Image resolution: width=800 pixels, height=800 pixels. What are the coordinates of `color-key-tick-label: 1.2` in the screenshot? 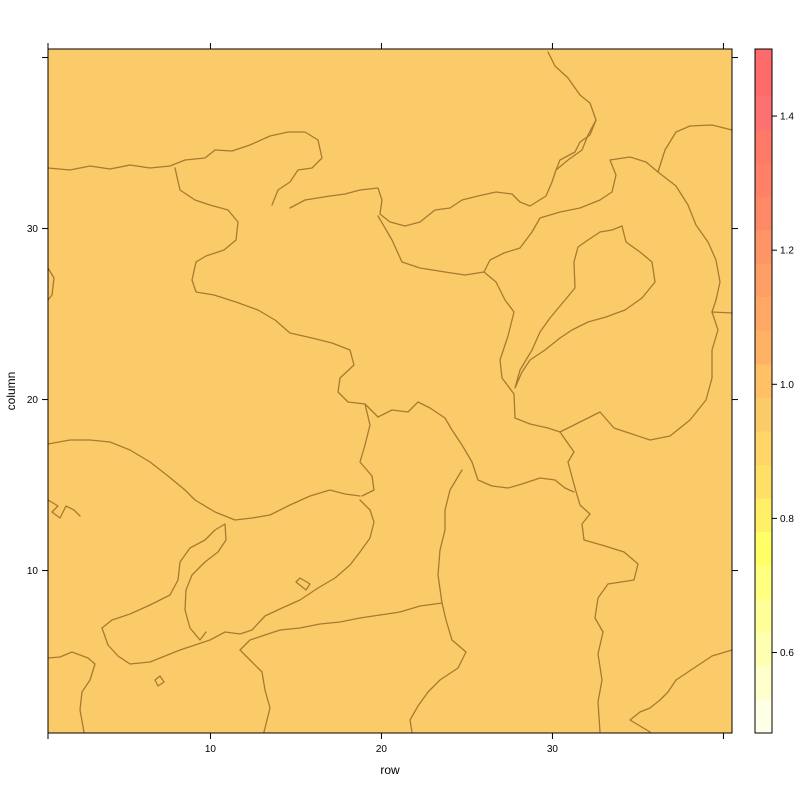 It's located at (787, 251).